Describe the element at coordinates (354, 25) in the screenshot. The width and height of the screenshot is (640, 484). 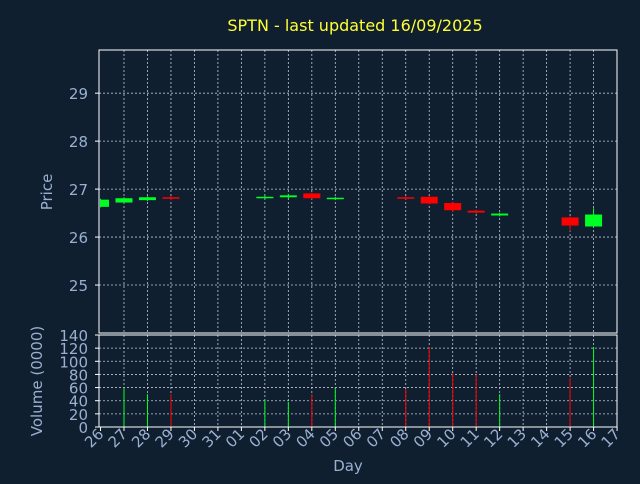
I see `chart-title: SPTN - last updated 16/09/2025` at that location.